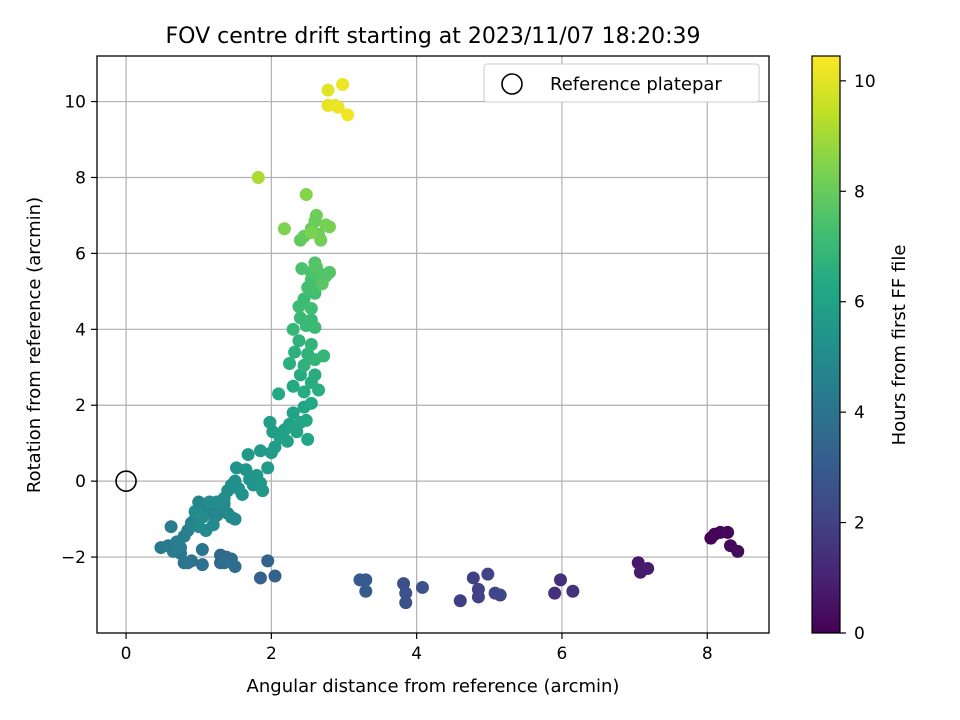 The image size is (960, 720). Describe the element at coordinates (899, 345) in the screenshot. I see `colorbar-label: Hours from first FF file` at that location.